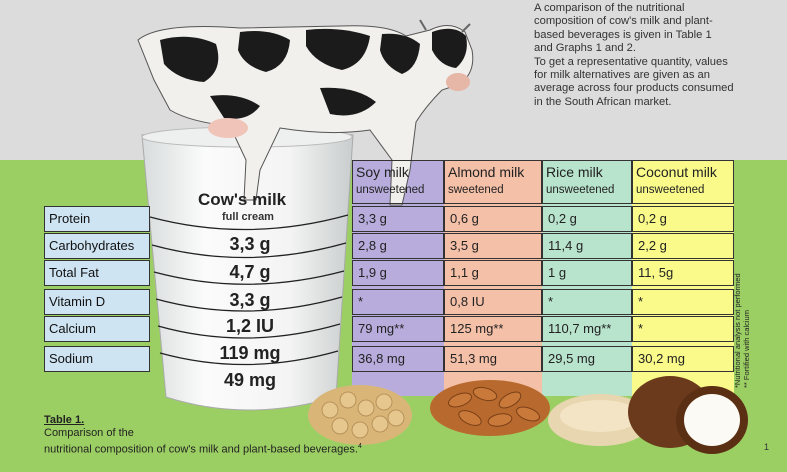  I want to click on column-name: Almond milk, so click(486, 172).